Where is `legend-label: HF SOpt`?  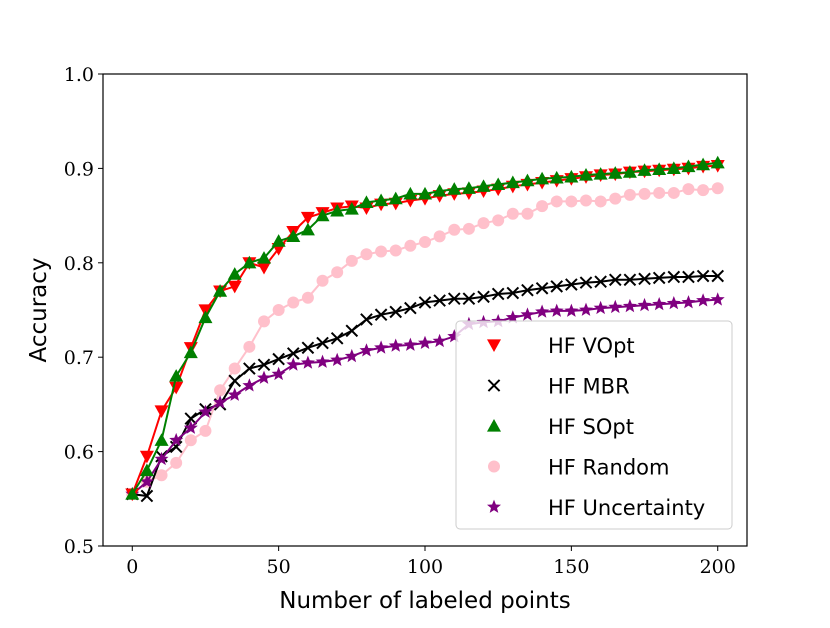
legend-label: HF SOpt is located at coordinates (591, 427).